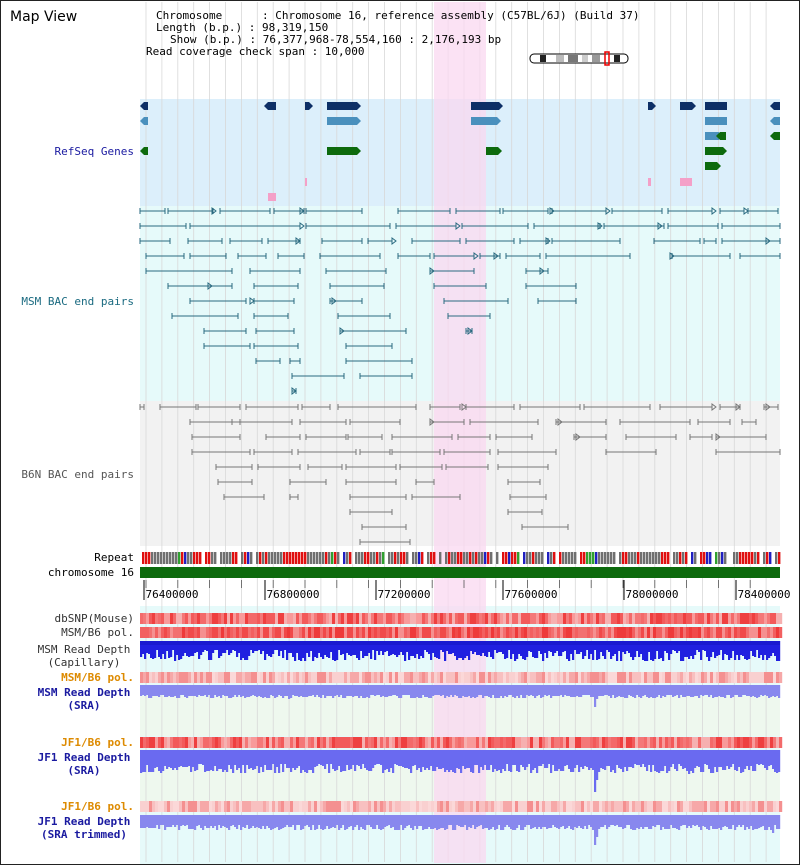 The width and height of the screenshot is (800, 865). What do you see at coordinates (77, 474) in the screenshot?
I see `track-label-b6n-bac: B6N BAC end pairs` at bounding box center [77, 474].